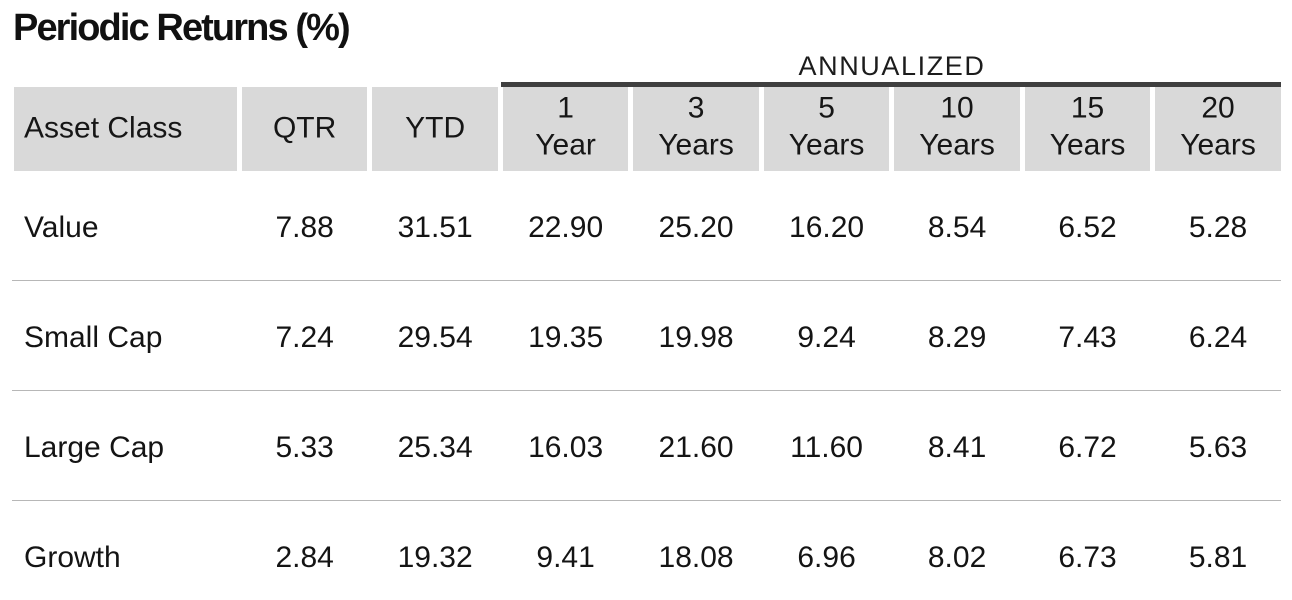 This screenshot has width=1292, height=600. What do you see at coordinates (826, 108) in the screenshot?
I see `column-header-label-line1: 5` at bounding box center [826, 108].